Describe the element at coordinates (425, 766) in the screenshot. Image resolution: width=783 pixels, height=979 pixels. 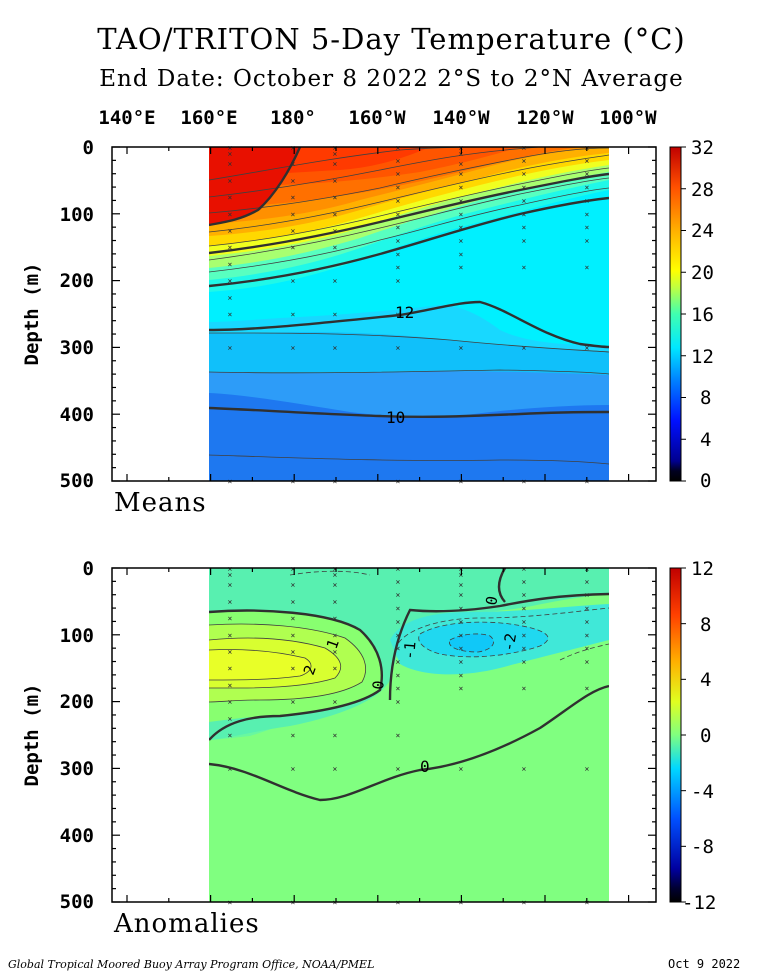
I see `anom-contour-label-0c: 0` at that location.